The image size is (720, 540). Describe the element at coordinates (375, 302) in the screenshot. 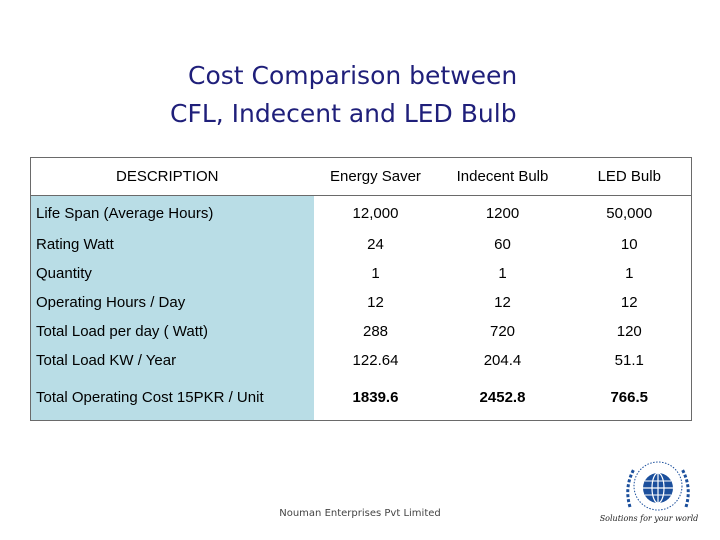

I see `cell-energy-saver: 12` at that location.